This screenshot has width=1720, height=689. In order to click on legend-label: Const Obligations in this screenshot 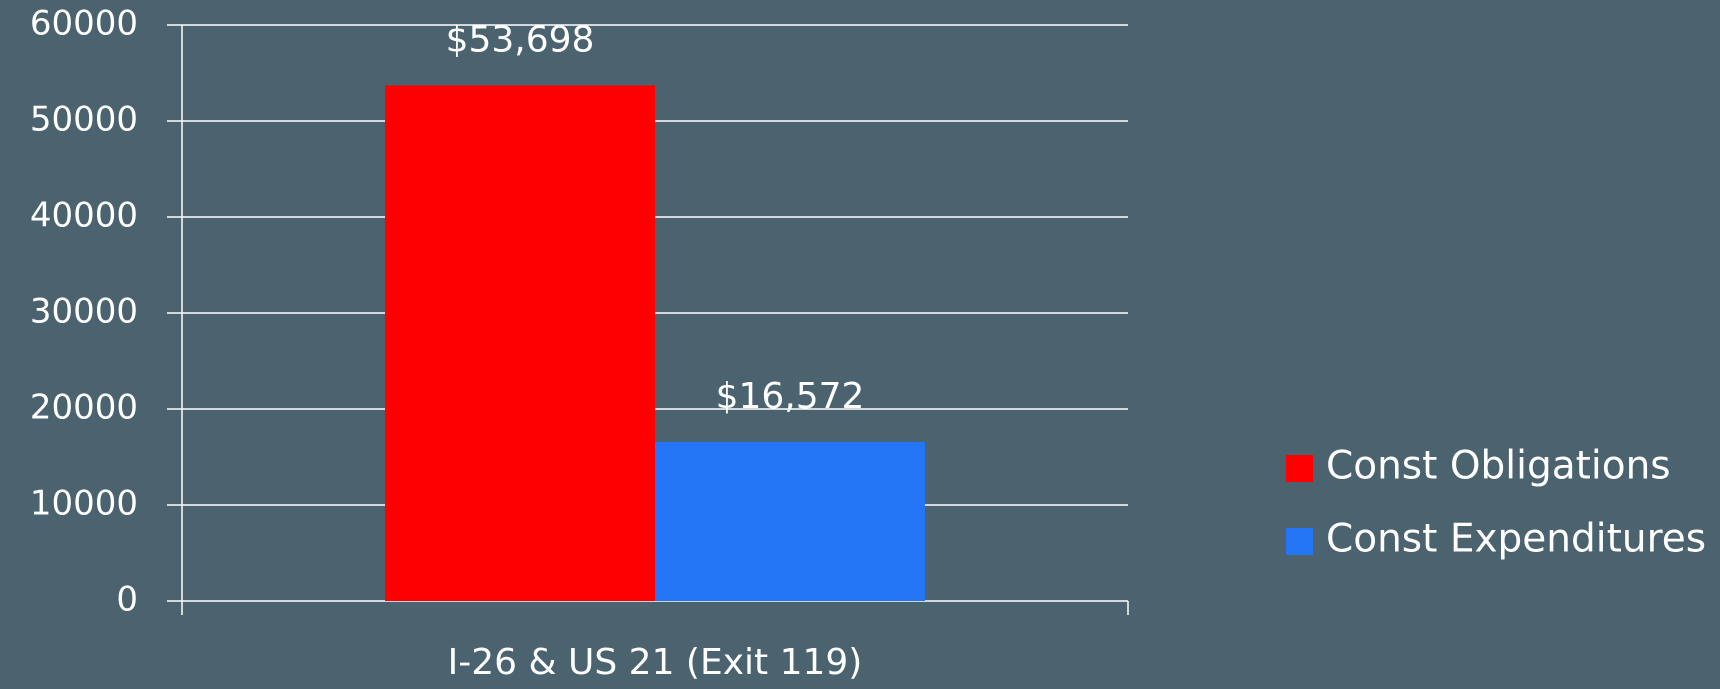, I will do `click(1498, 466)`.